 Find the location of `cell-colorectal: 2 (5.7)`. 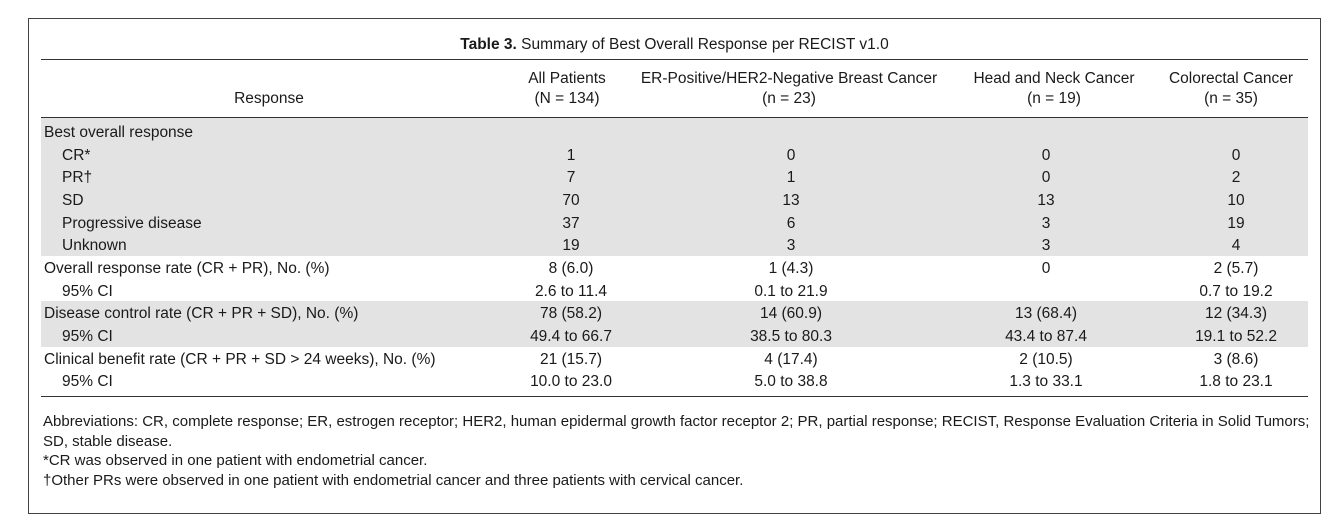

cell-colorectal: 2 (5.7) is located at coordinates (1236, 268).